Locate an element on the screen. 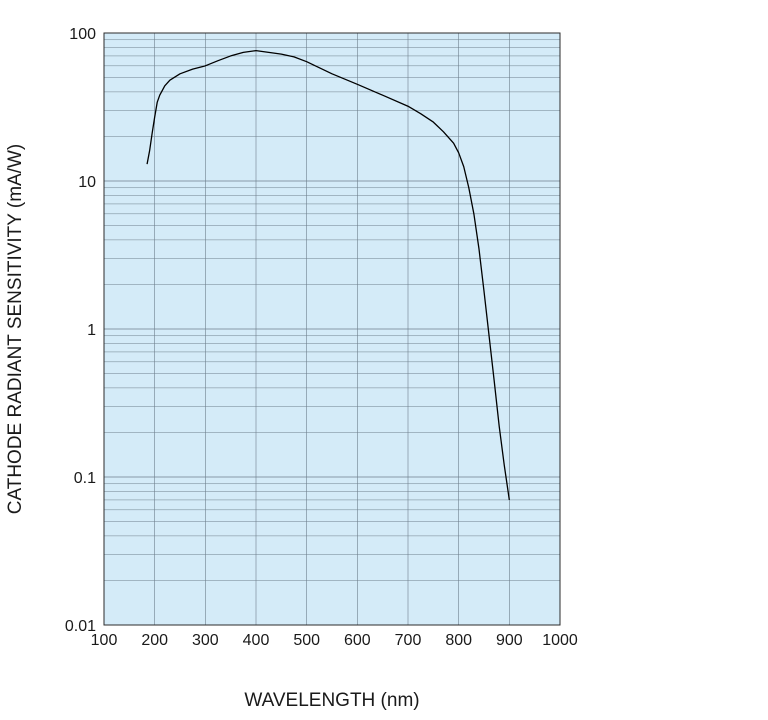 This screenshot has width=768, height=720. y-axis-label: CATHODE RADIANT SENSITIVITY (mA/W) is located at coordinates (15, 329).